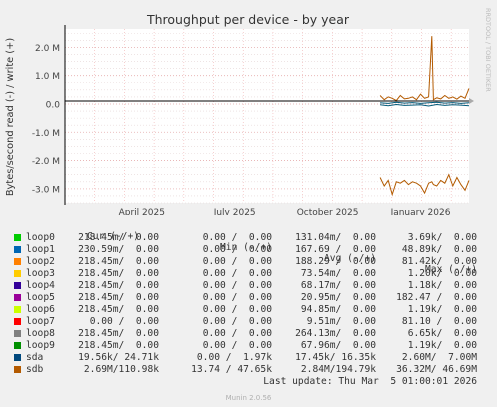  Describe the element at coordinates (234, 211) in the screenshot. I see `x-tick-label: July 2025` at that location.